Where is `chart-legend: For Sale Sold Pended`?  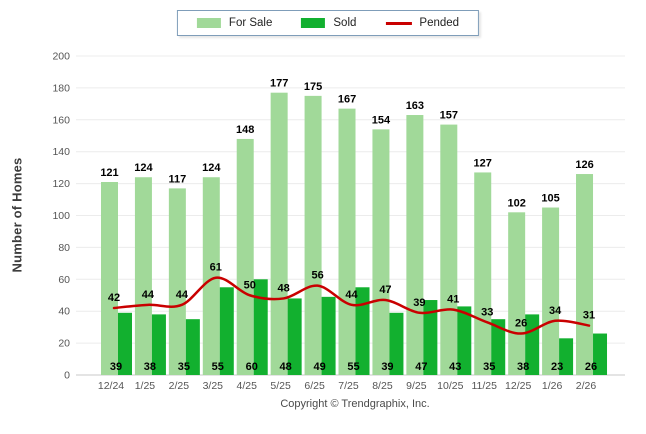
chart-legend: For Sale Sold Pended is located at coordinates (328, 23).